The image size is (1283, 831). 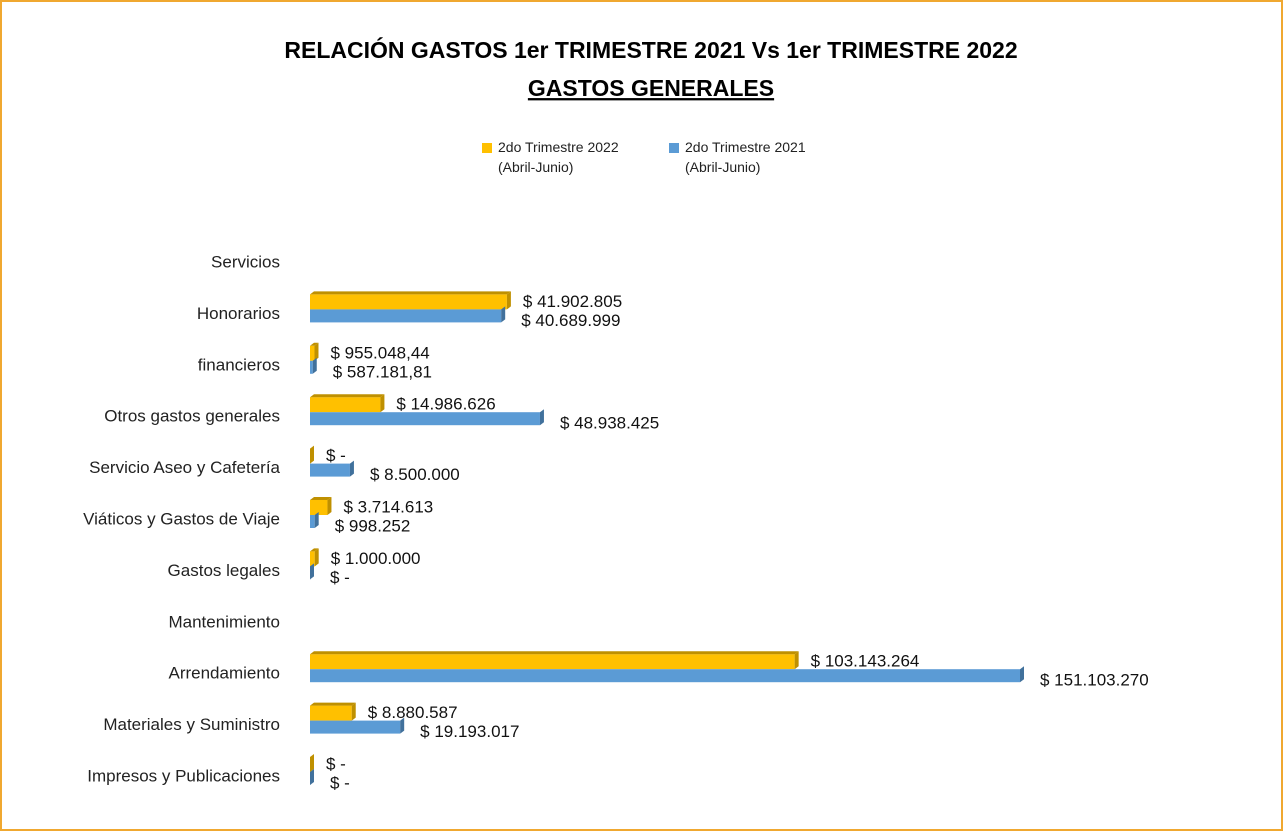 I want to click on legend-entry: 2do Trimestre 2021 (Abril-Junio), so click(x=744, y=157).